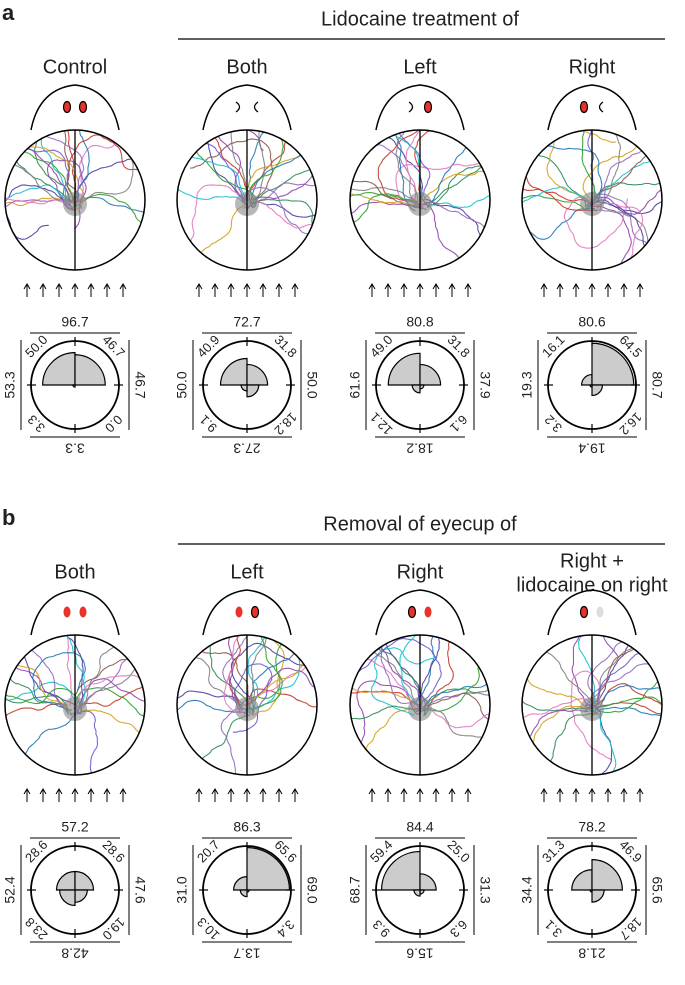 The width and height of the screenshot is (685, 985). What do you see at coordinates (355, 384) in the screenshot?
I see `half-label: 61.6` at bounding box center [355, 384].